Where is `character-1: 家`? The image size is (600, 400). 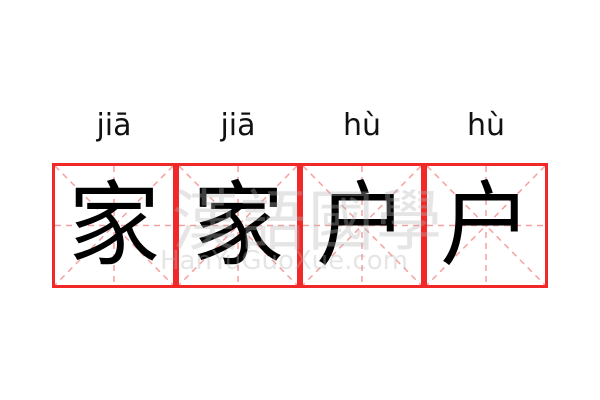
character-1: 家 is located at coordinates (113, 225).